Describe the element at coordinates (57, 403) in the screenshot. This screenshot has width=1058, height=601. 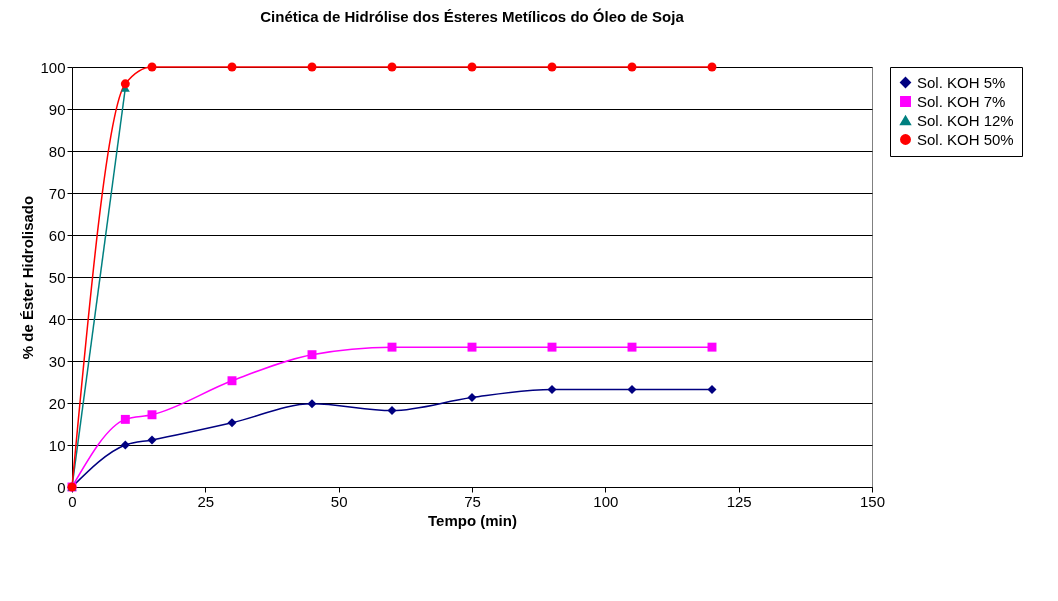
I see `y-tick-label: 20` at that location.